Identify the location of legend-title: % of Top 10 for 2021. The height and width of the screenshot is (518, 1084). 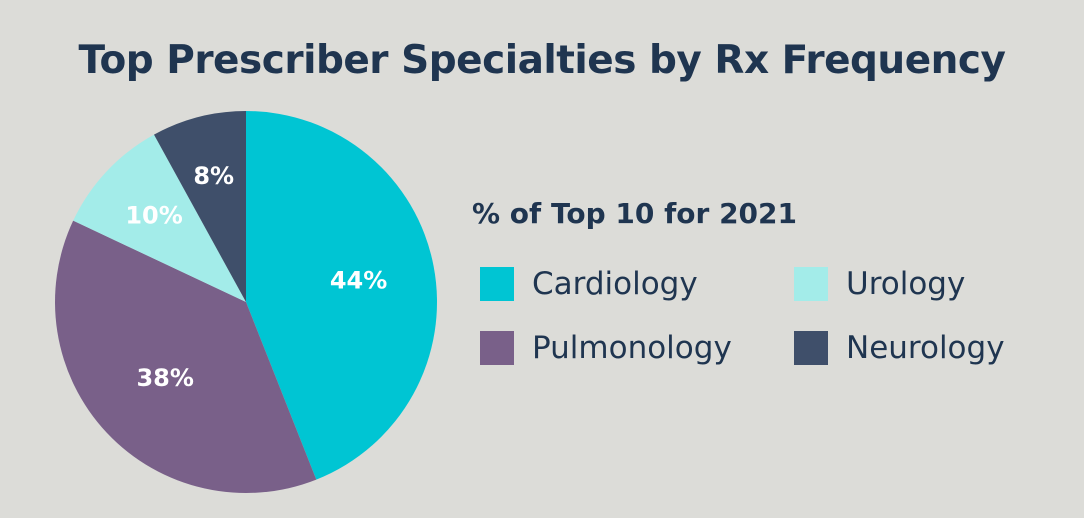
(634, 213).